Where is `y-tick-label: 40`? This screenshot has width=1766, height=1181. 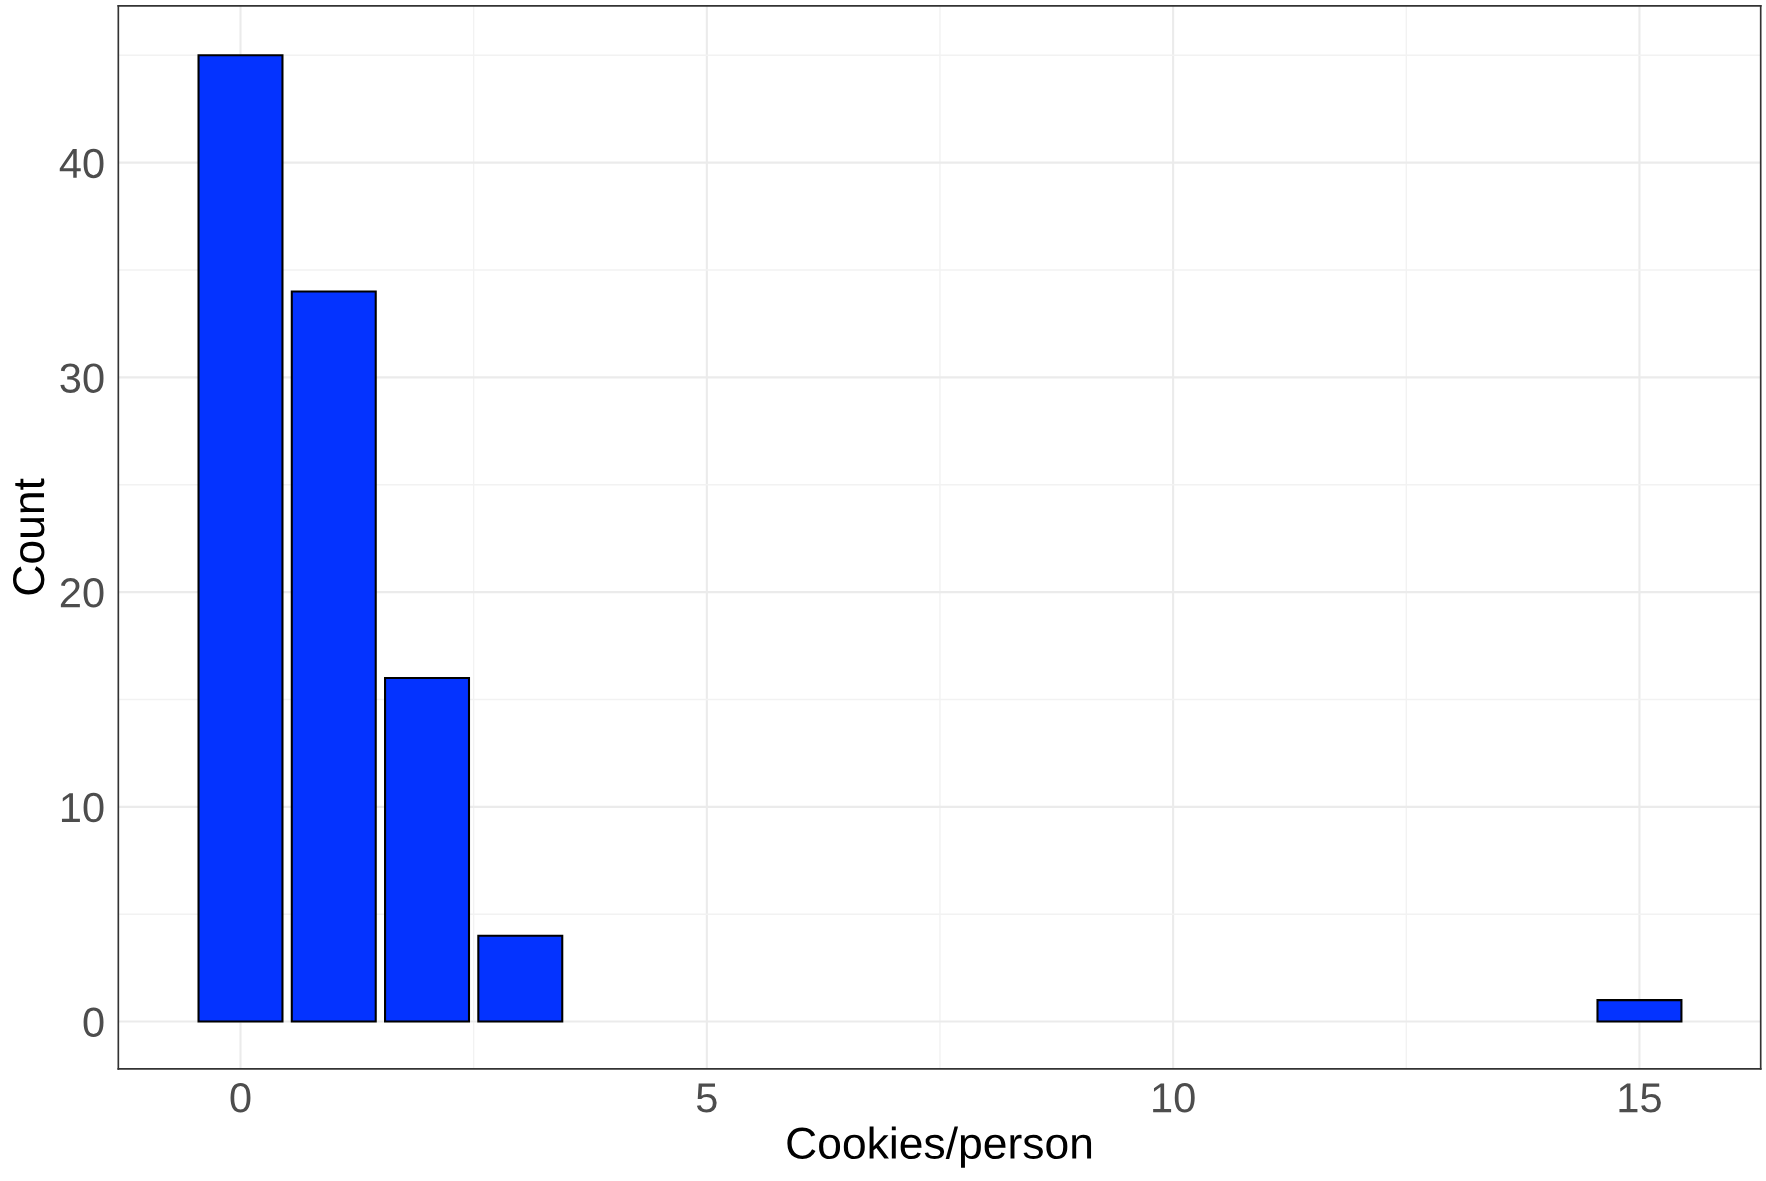
y-tick-label: 40 is located at coordinates (81, 163).